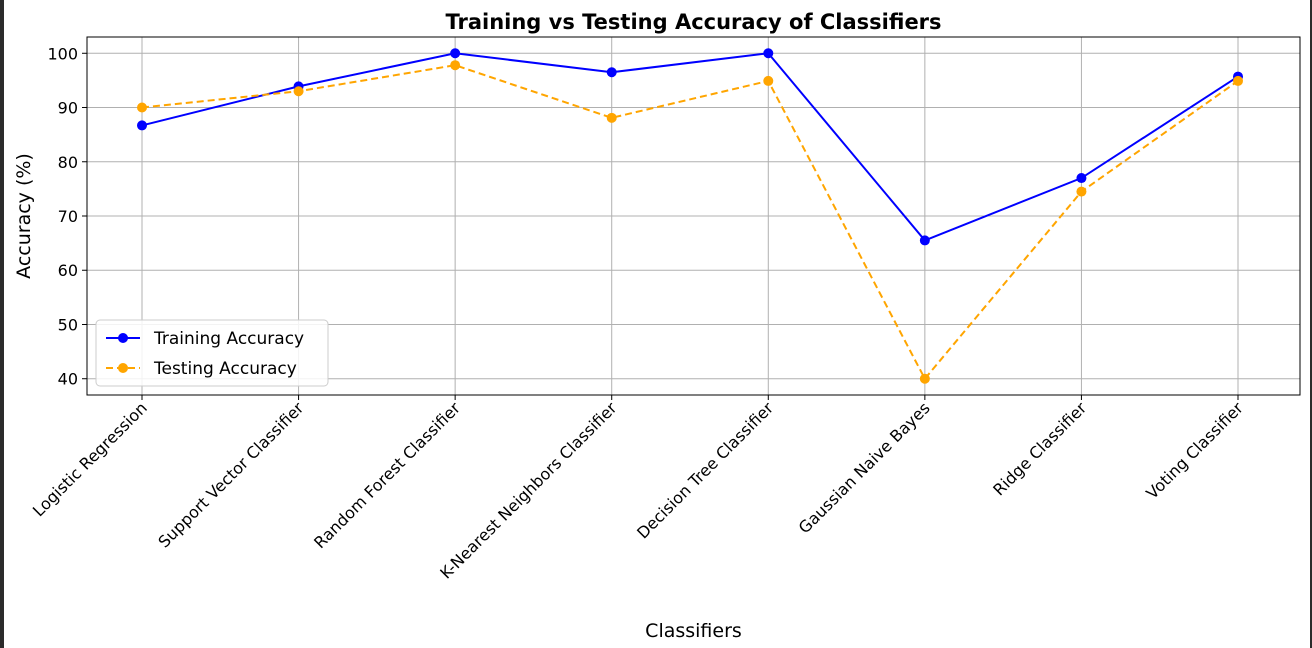 The height and width of the screenshot is (648, 1312). What do you see at coordinates (90, 459) in the screenshot?
I see `x-tick-label: Logistic Regression` at bounding box center [90, 459].